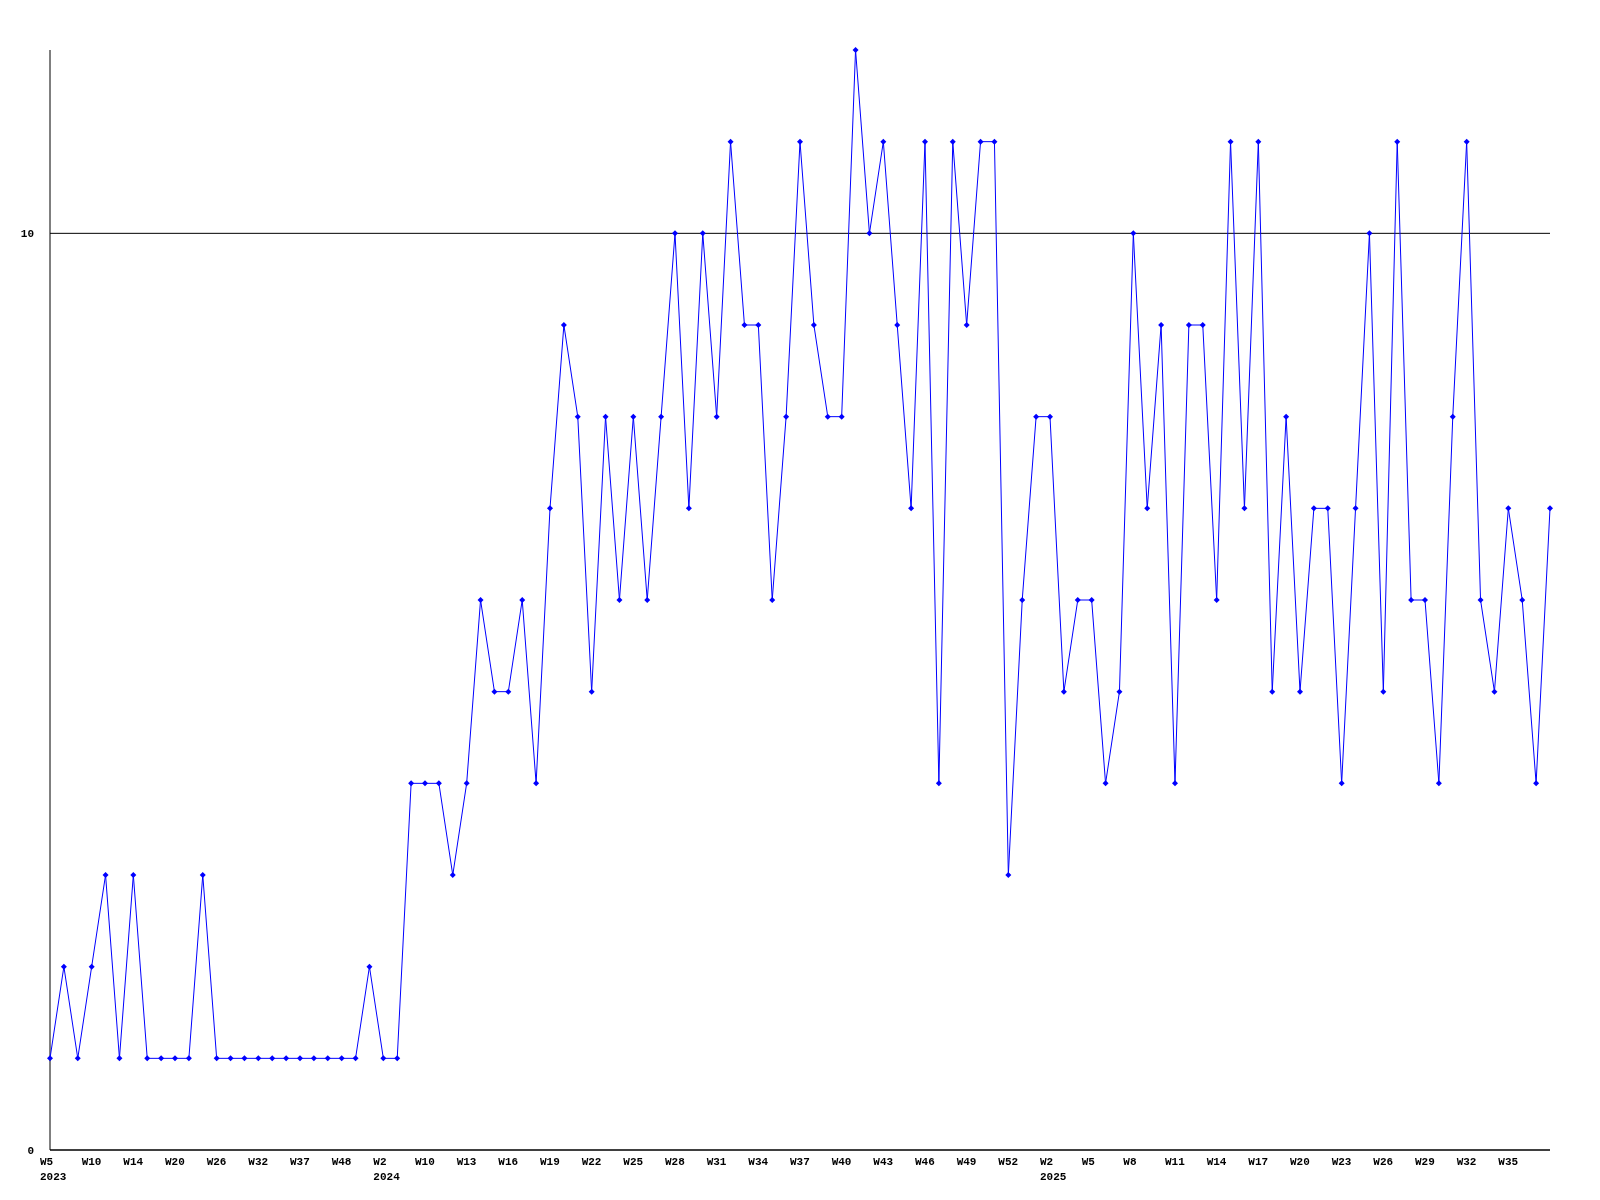 The height and width of the screenshot is (1200, 1600). Describe the element at coordinates (1425, 1162) in the screenshot. I see `x-tick-label: W29` at that location.